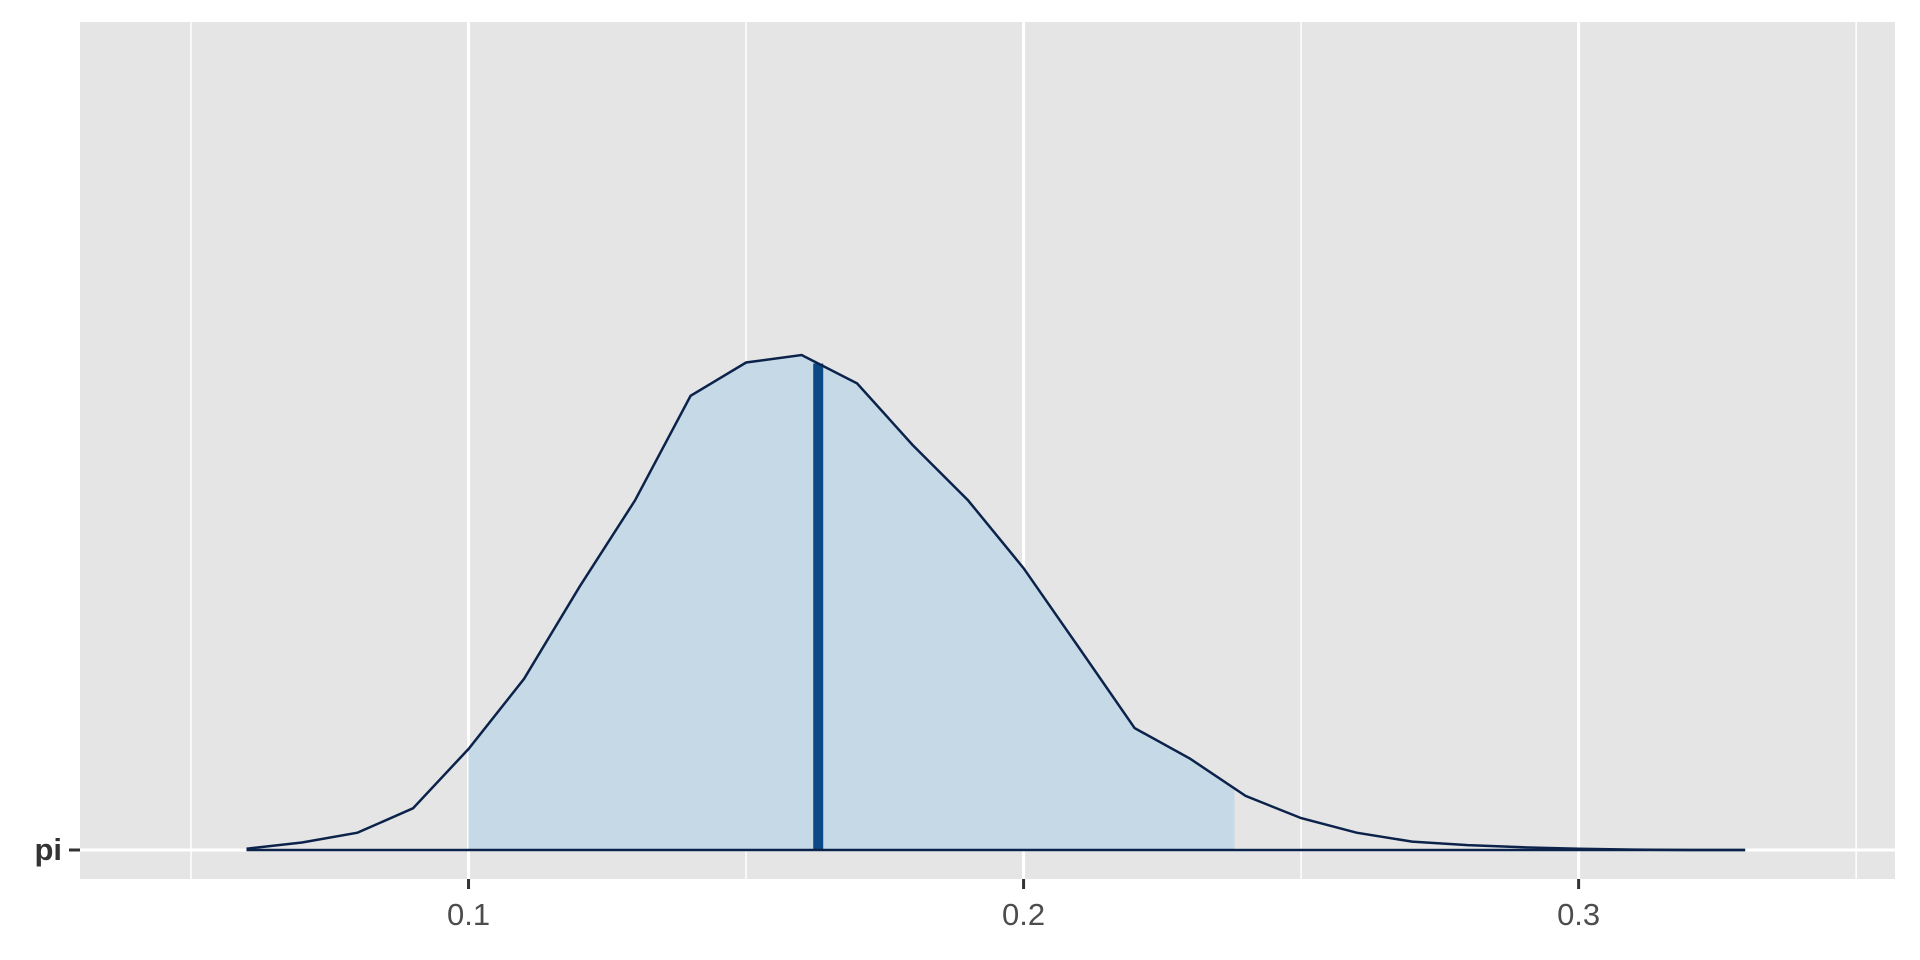 The image size is (1920, 960). Describe the element at coordinates (1023, 914) in the screenshot. I see `x-tick-label: 0.2` at that location.